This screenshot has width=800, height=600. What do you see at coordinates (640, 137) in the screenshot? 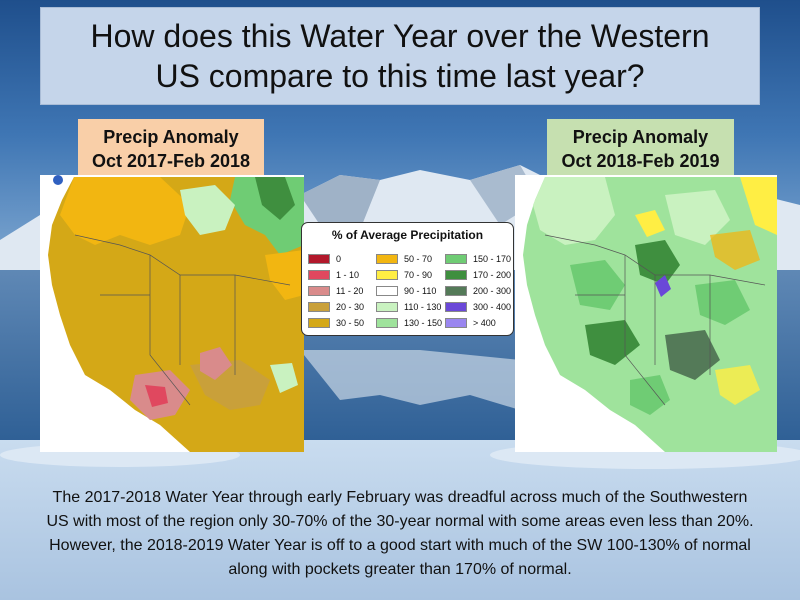
I see `right-label-line1: Precip Anomaly` at bounding box center [640, 137].